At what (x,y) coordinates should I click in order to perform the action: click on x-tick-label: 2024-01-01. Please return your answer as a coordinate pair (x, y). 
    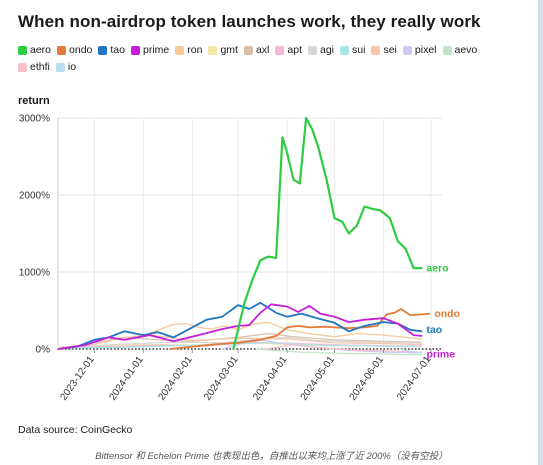
    Looking at the image, I should click on (126, 378).